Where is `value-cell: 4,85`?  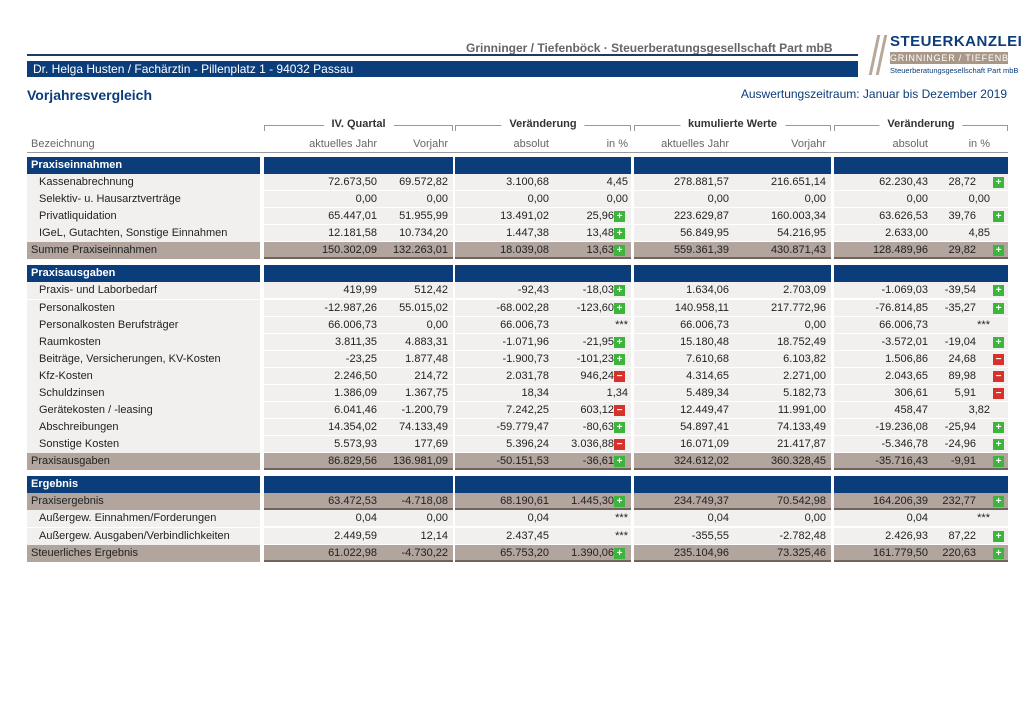
value-cell: 4,85 is located at coordinates (979, 233).